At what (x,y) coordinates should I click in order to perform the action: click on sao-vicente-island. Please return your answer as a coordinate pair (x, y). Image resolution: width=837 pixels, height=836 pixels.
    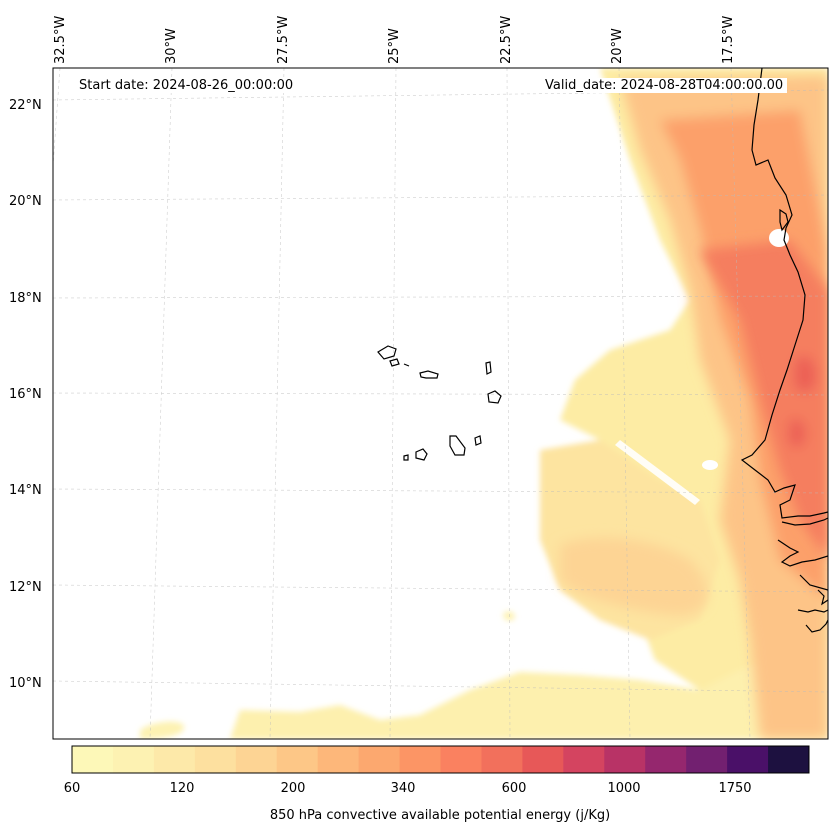
    Looking at the image, I should click on (394, 362).